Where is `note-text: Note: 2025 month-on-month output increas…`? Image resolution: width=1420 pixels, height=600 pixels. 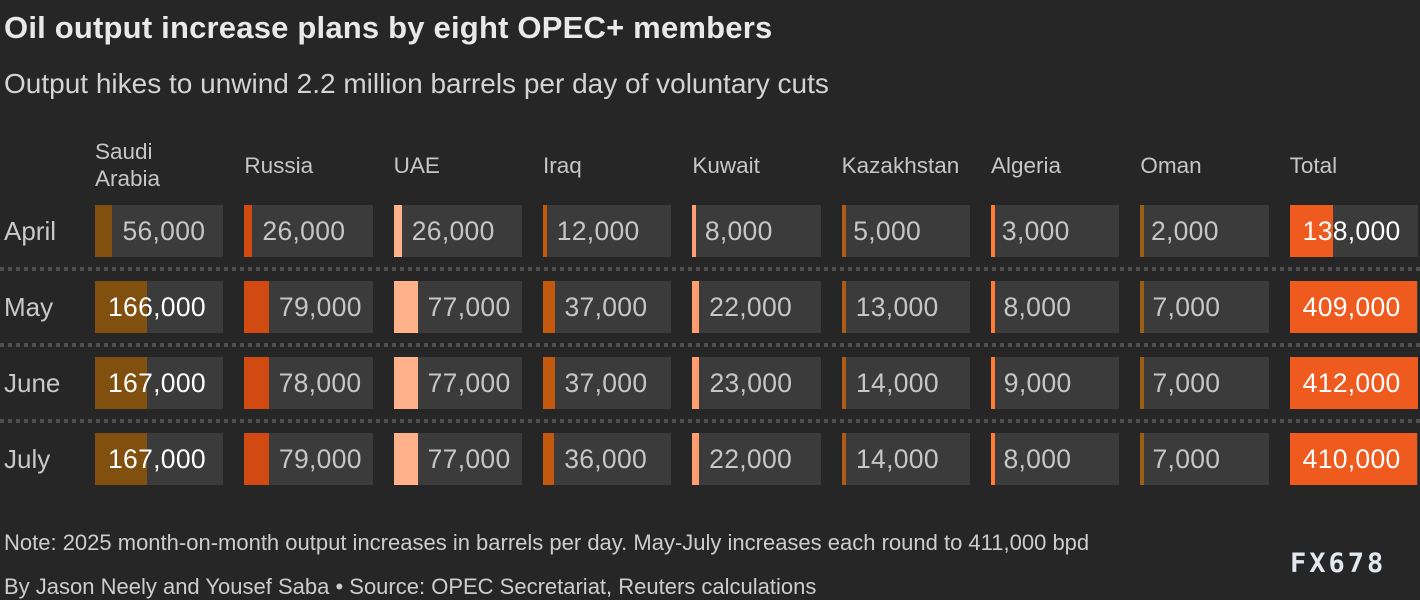
note-text: Note: 2025 month-on-month output increas… is located at coordinates (547, 542).